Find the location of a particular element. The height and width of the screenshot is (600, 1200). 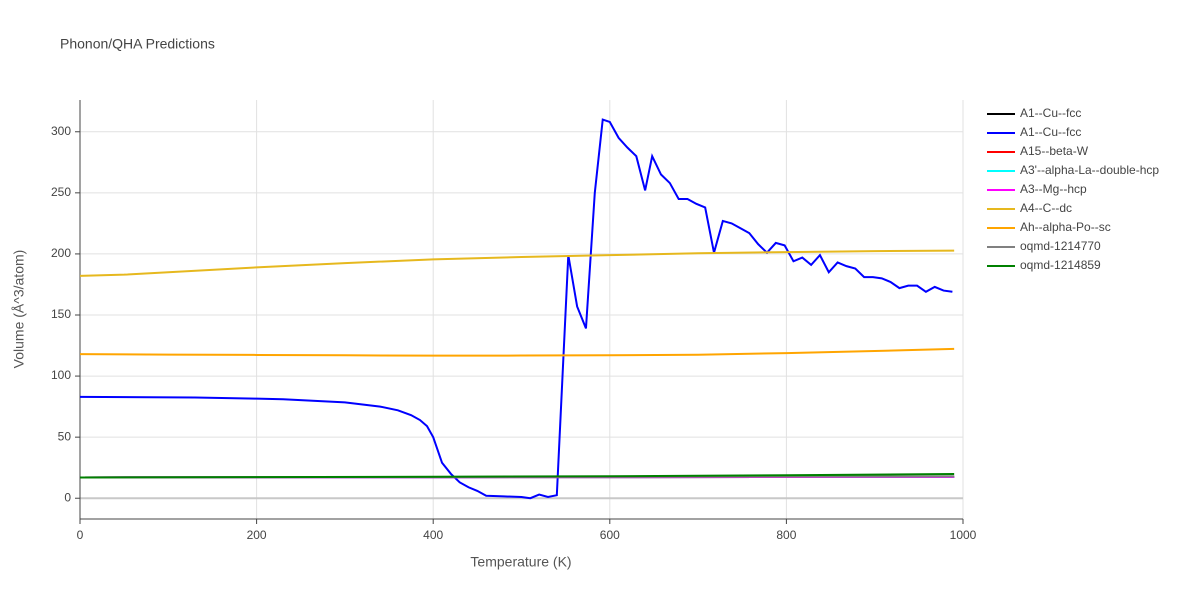

y-tick-label: 50 is located at coordinates (65, 436).